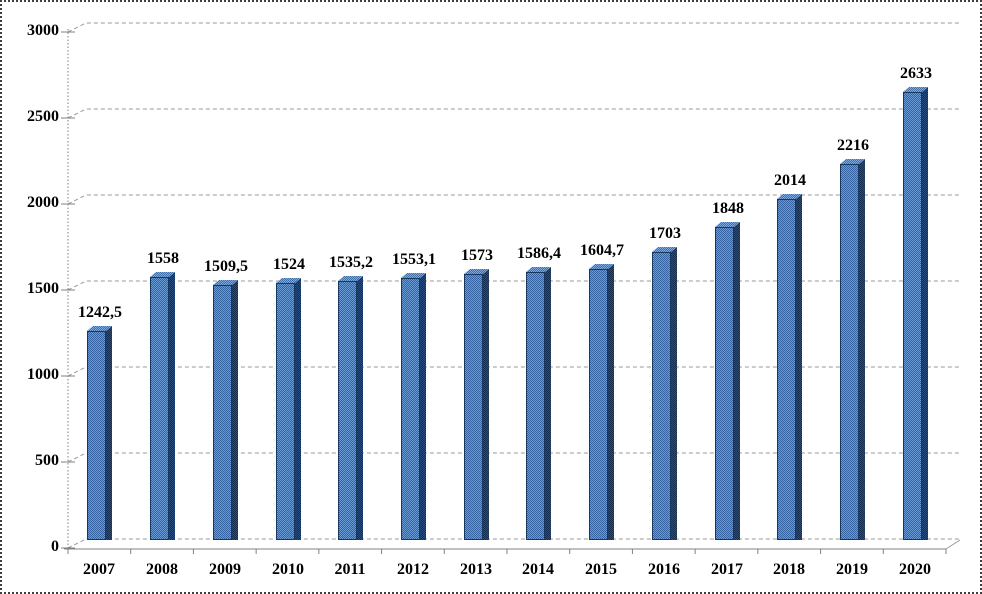 This screenshot has height=594, width=982. Describe the element at coordinates (43, 30) in the screenshot. I see `y-tick-label: 3000` at that location.